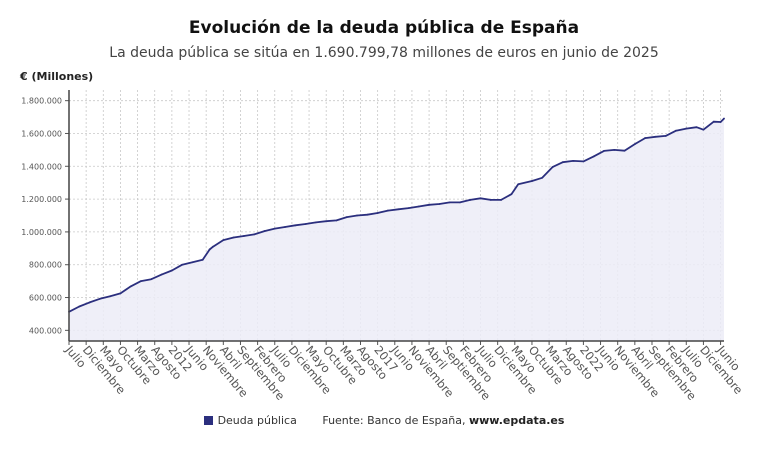 The image size is (768, 451). What do you see at coordinates (41, 232) in the screenshot?
I see `y-tick-label: 1.000.000` at bounding box center [41, 232].